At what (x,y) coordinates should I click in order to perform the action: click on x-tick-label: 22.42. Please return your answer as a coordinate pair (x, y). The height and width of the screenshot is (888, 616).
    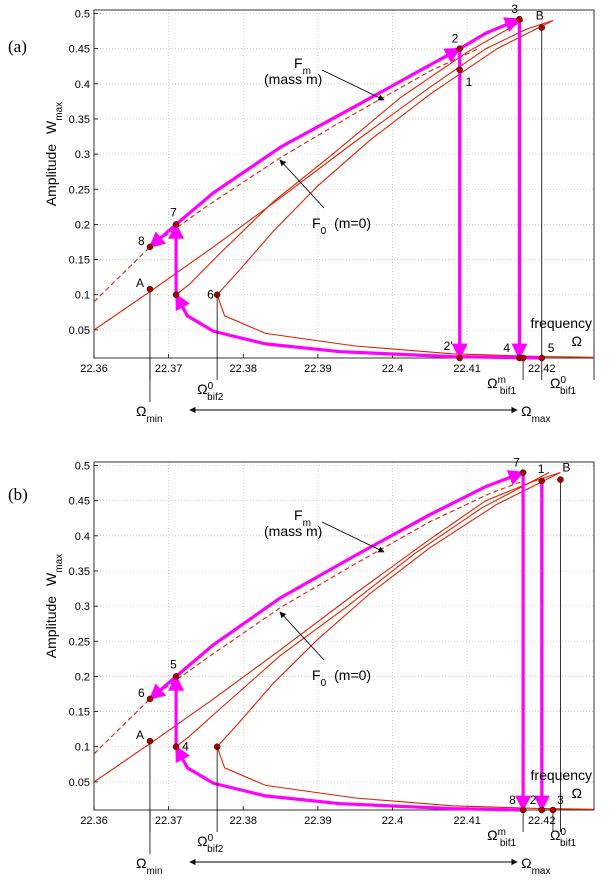
    Looking at the image, I should click on (542, 821).